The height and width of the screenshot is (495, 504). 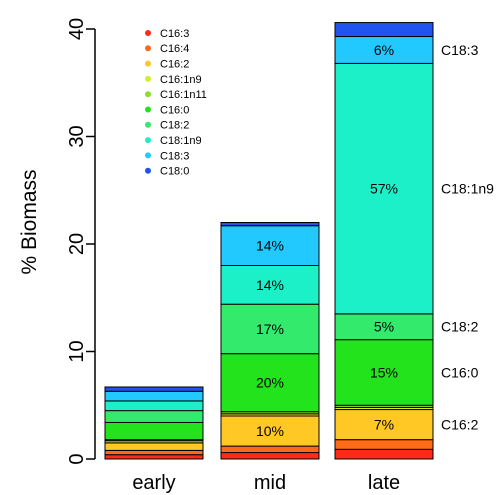 I want to click on bar-segment-mid-c181n9, so click(x=270, y=285).